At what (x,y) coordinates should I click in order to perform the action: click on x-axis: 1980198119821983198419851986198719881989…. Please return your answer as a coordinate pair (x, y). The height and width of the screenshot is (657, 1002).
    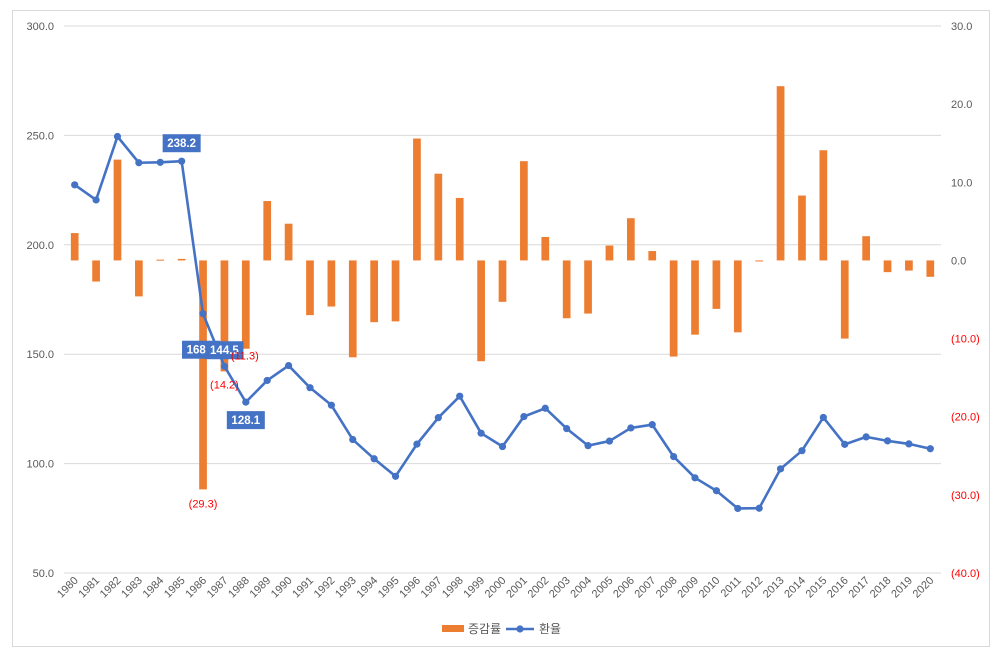
    Looking at the image, I should click on (495, 588).